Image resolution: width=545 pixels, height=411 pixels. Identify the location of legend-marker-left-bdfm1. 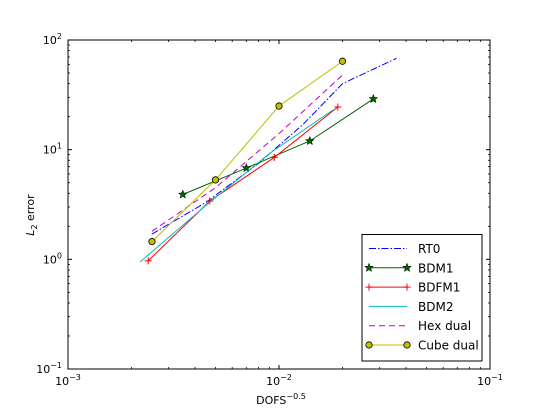
(369, 287).